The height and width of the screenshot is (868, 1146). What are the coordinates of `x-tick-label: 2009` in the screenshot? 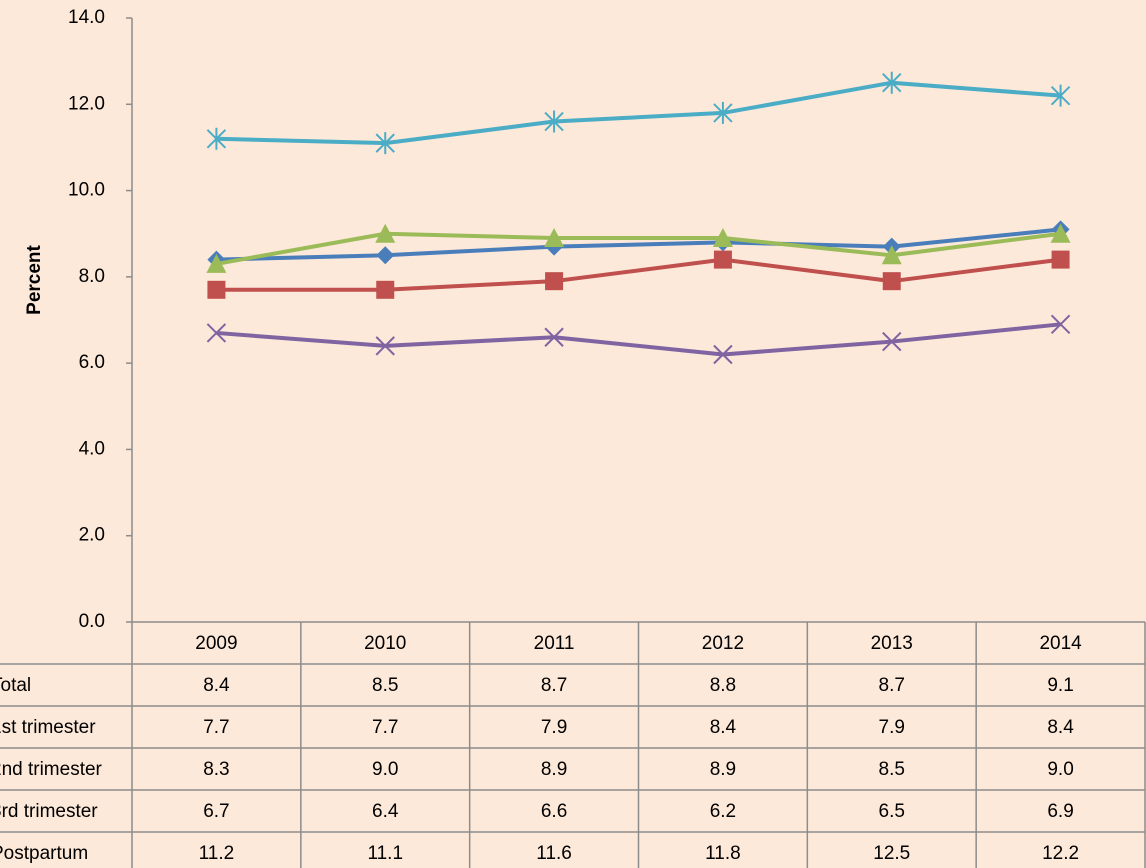 It's located at (216, 643).